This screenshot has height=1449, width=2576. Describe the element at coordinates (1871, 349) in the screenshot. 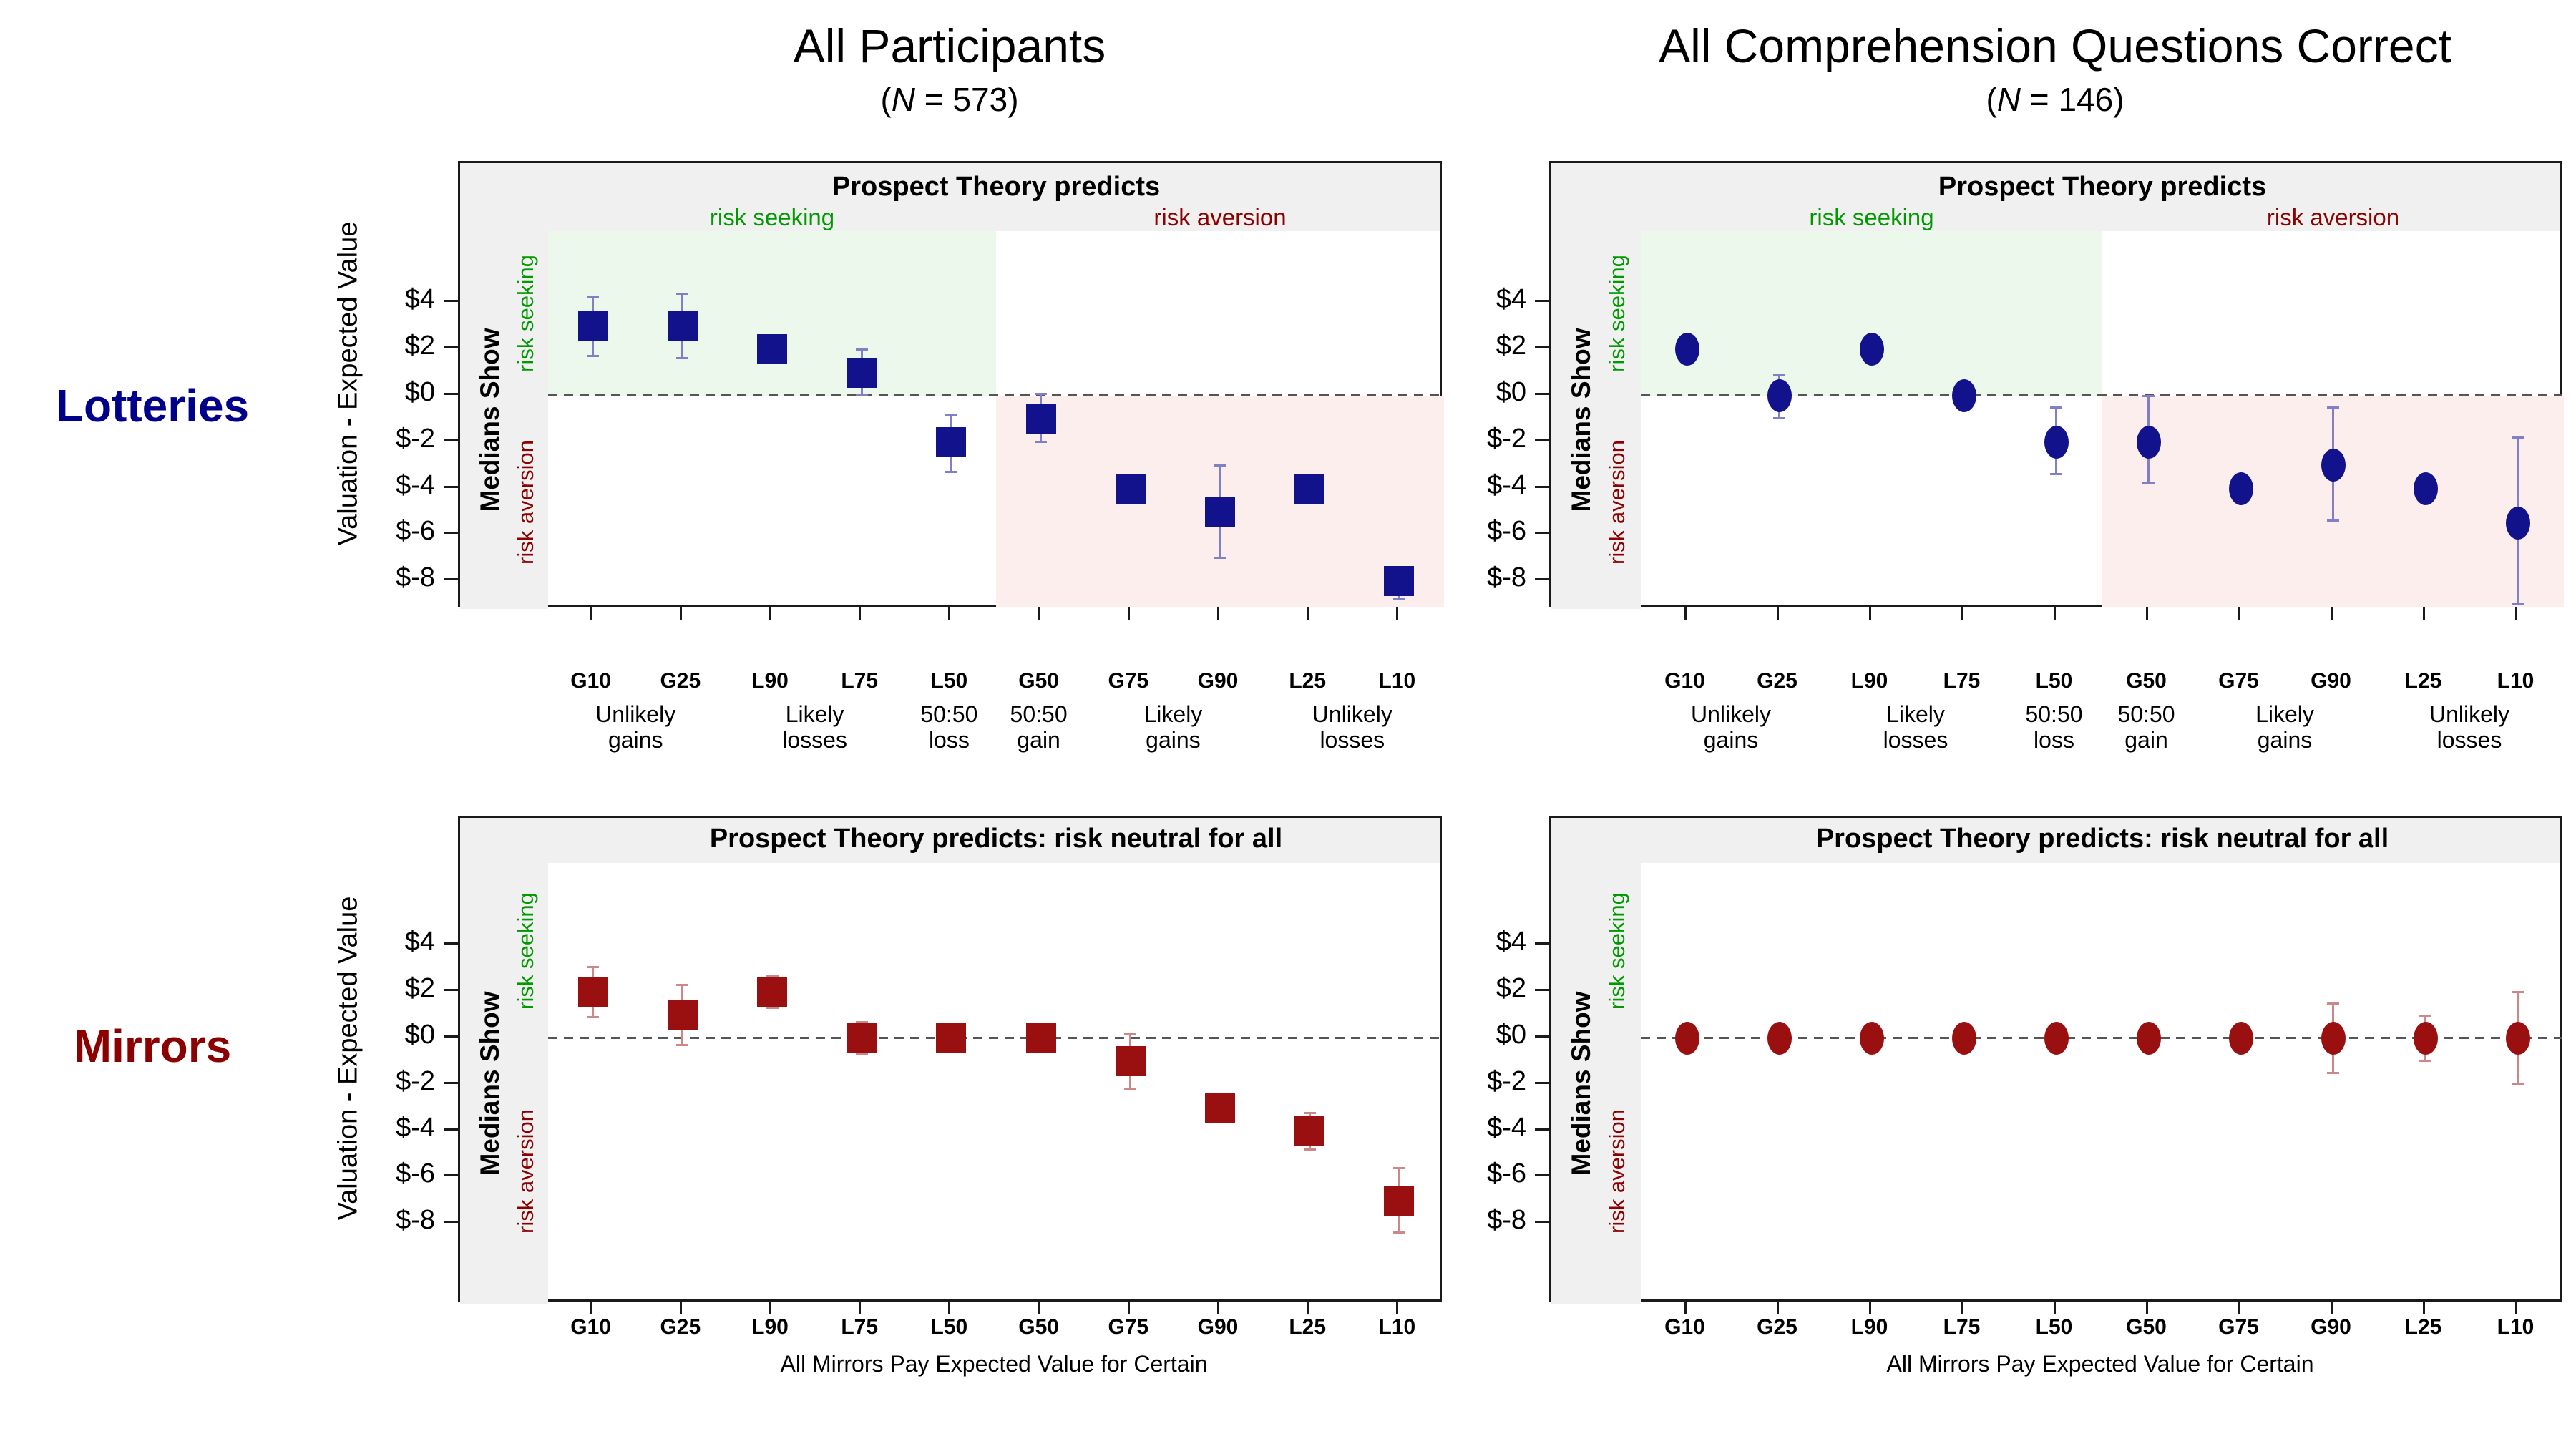

I see `data-point-L90` at that location.